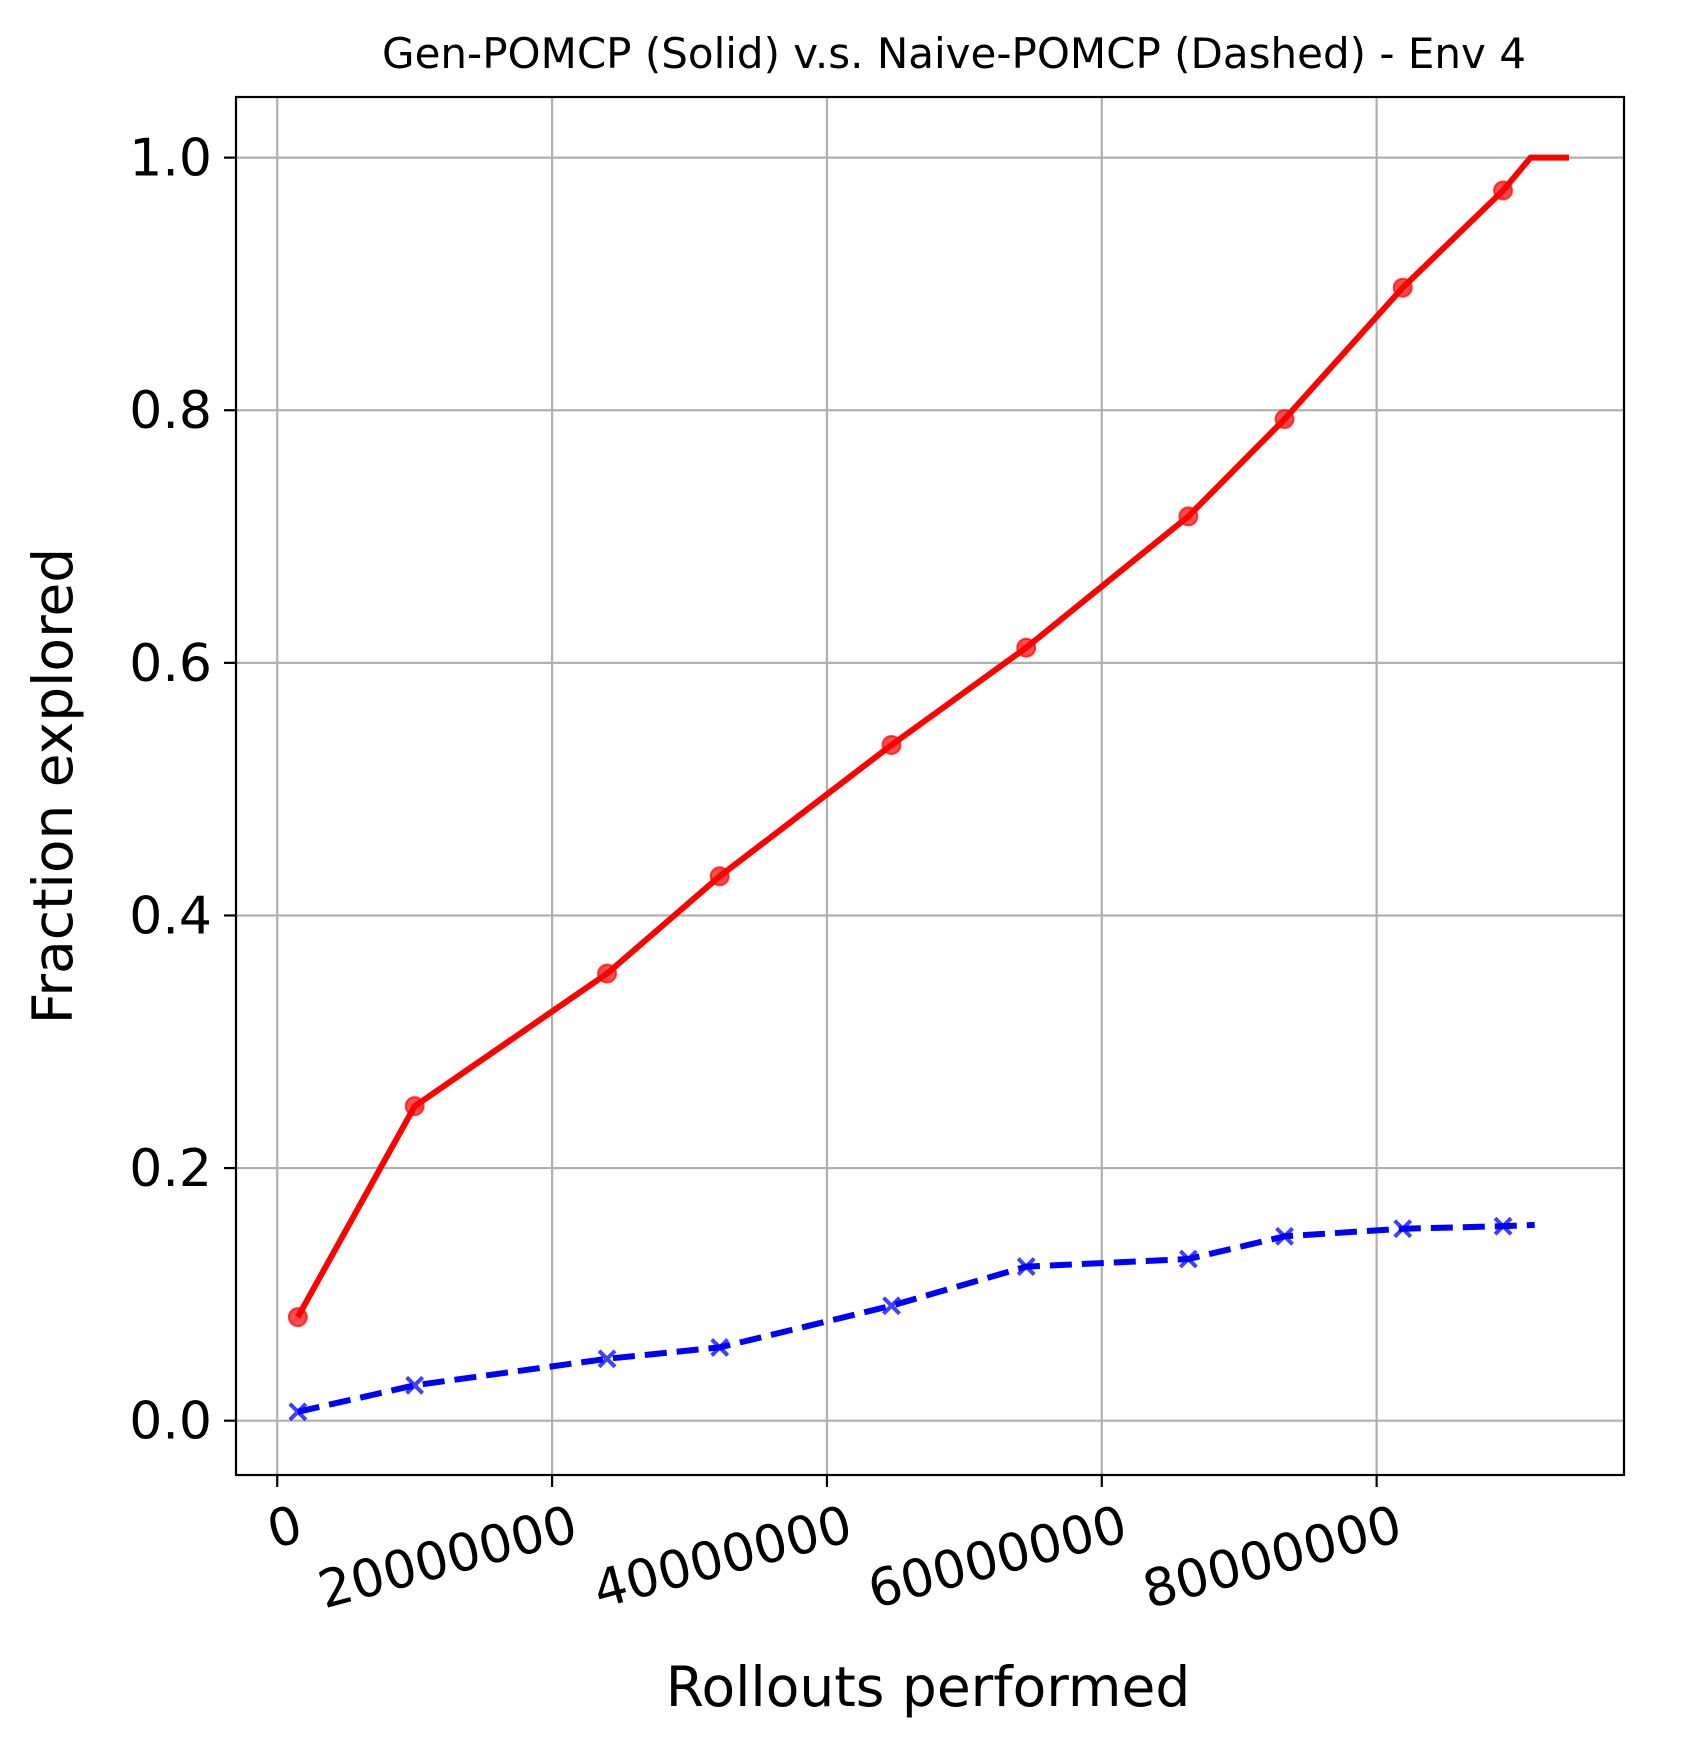 The height and width of the screenshot is (1758, 1699). Describe the element at coordinates (170, 411) in the screenshot. I see `y-tick-label: 0.8` at that location.